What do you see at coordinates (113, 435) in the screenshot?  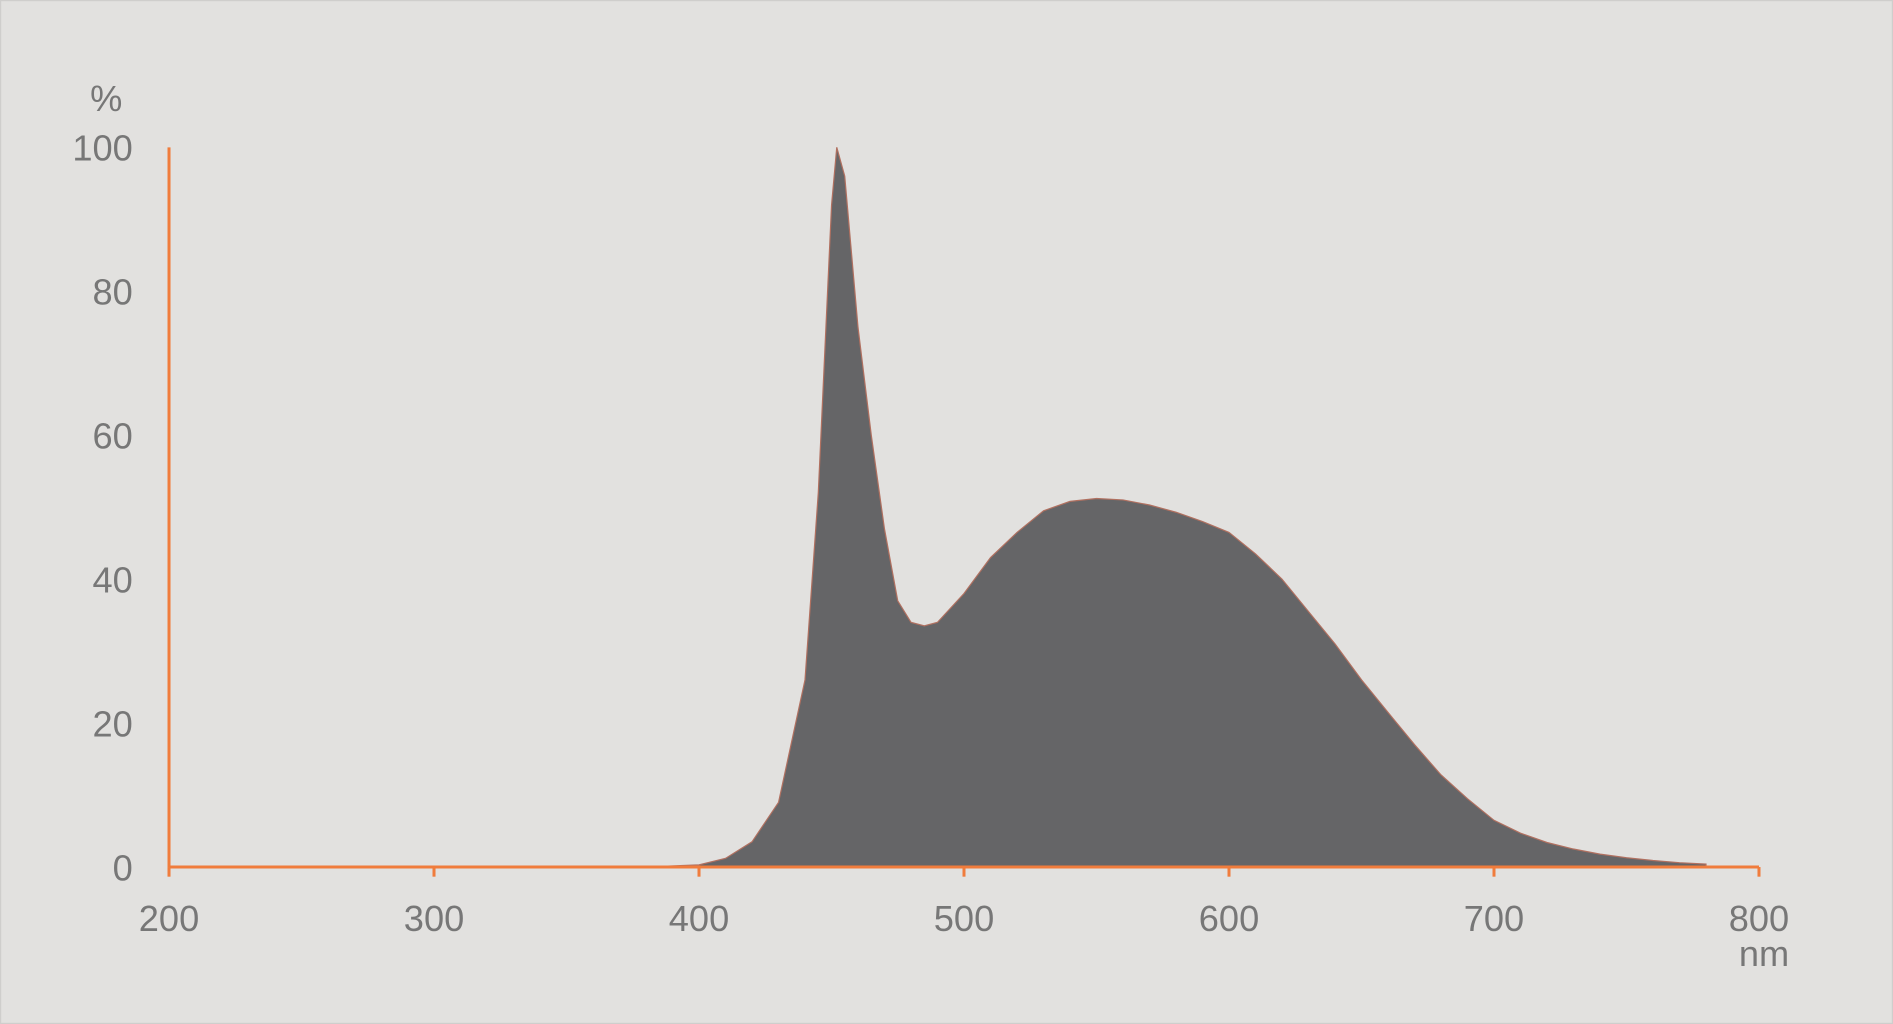 I see `y-tick-label: 60` at bounding box center [113, 435].